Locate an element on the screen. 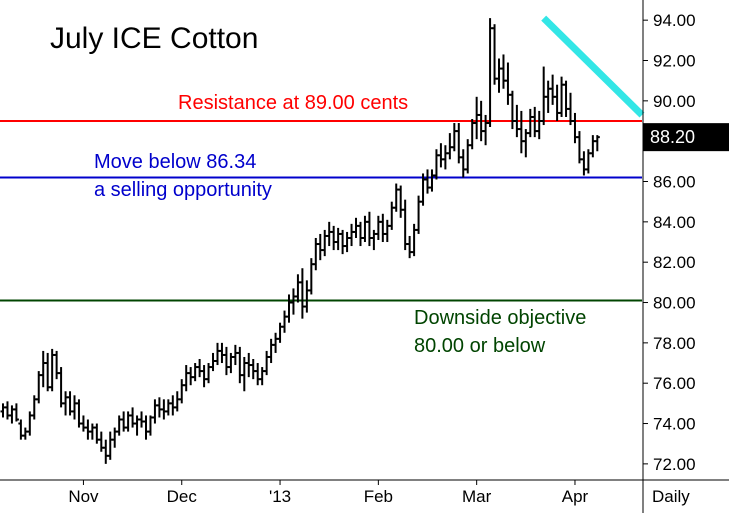 The width and height of the screenshot is (729, 518). support-annotation-line-1: Move below 86.34 is located at coordinates (175, 162).